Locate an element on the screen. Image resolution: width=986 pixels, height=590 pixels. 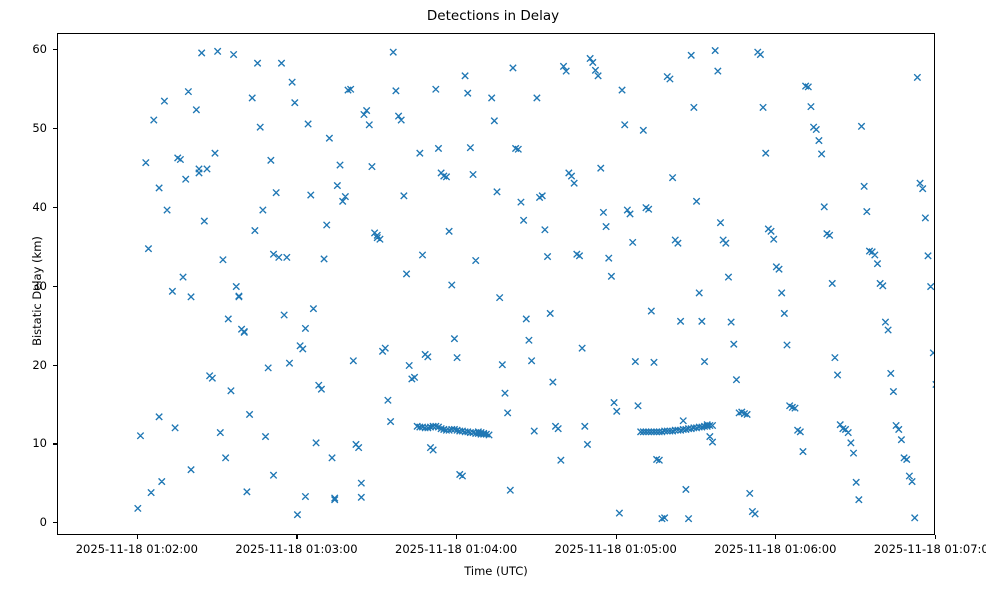
y-tick-label: 10 is located at coordinates (39, 443).